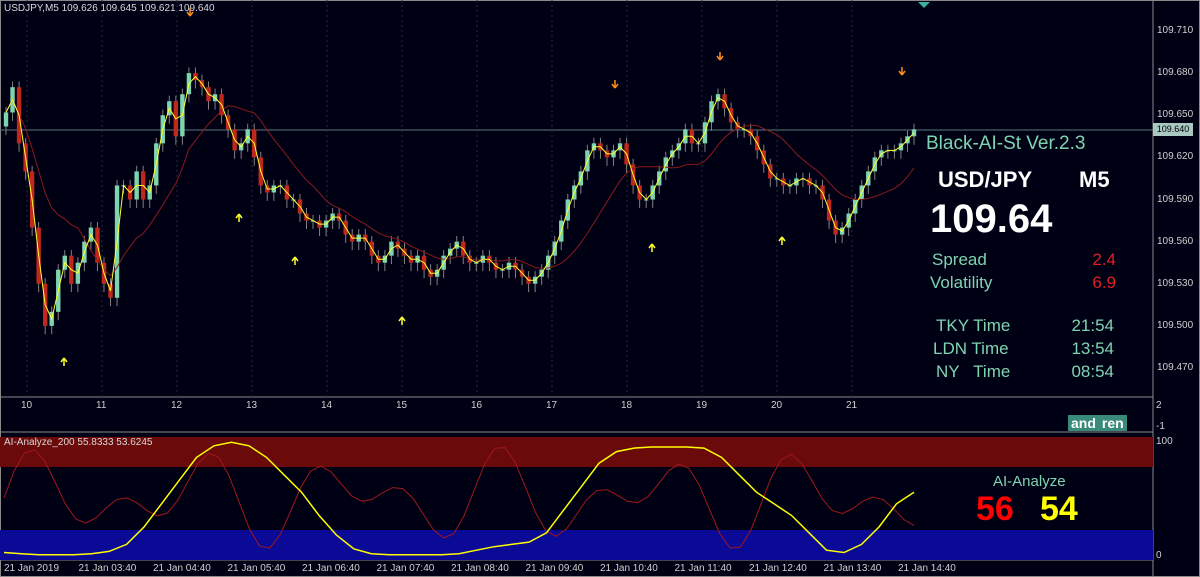  What do you see at coordinates (1164, 441) in the screenshot?
I see `indicator-tick-100: 100` at bounding box center [1164, 441].